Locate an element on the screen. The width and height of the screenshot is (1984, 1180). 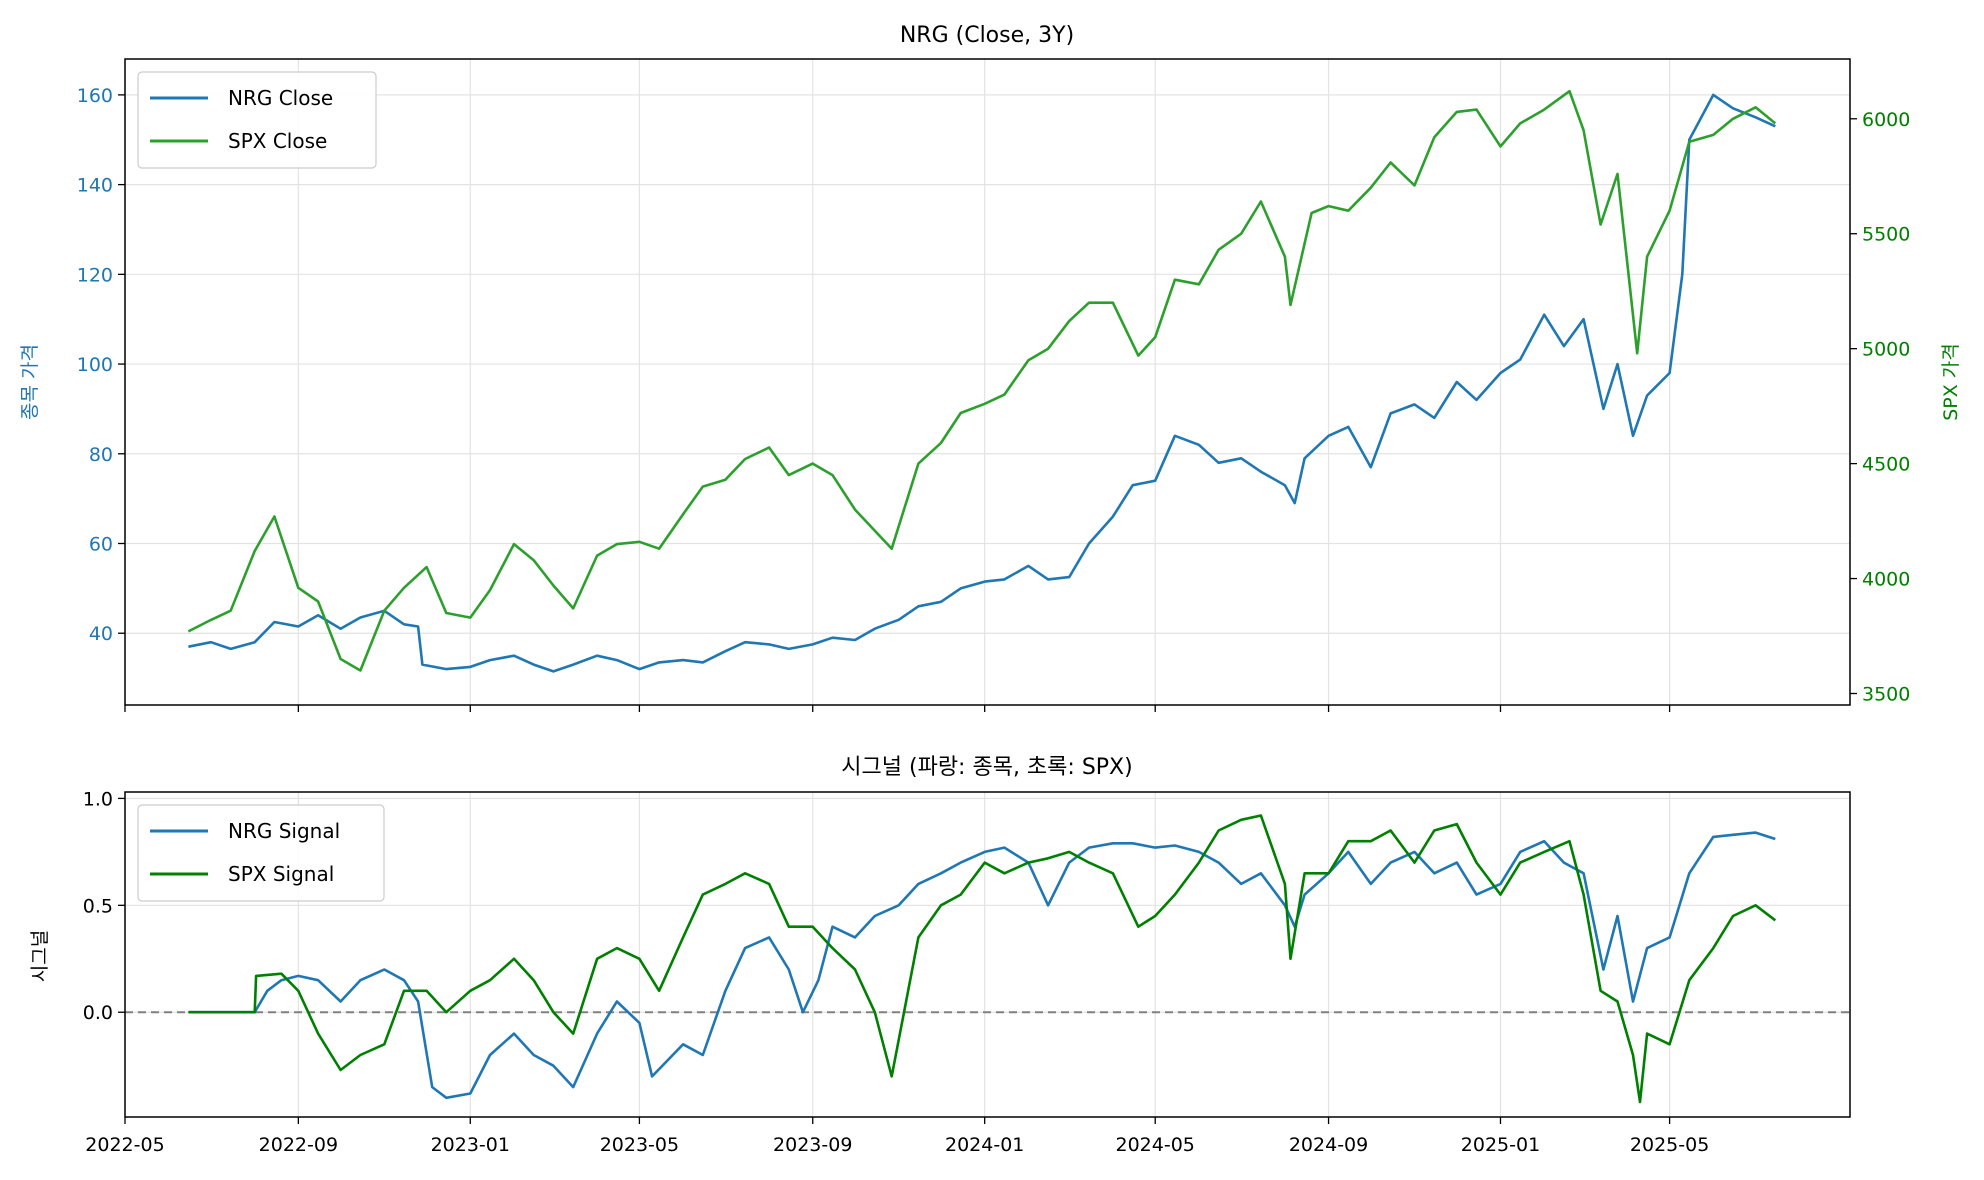
legend-label-spx-close: SPX Close is located at coordinates (277, 141).